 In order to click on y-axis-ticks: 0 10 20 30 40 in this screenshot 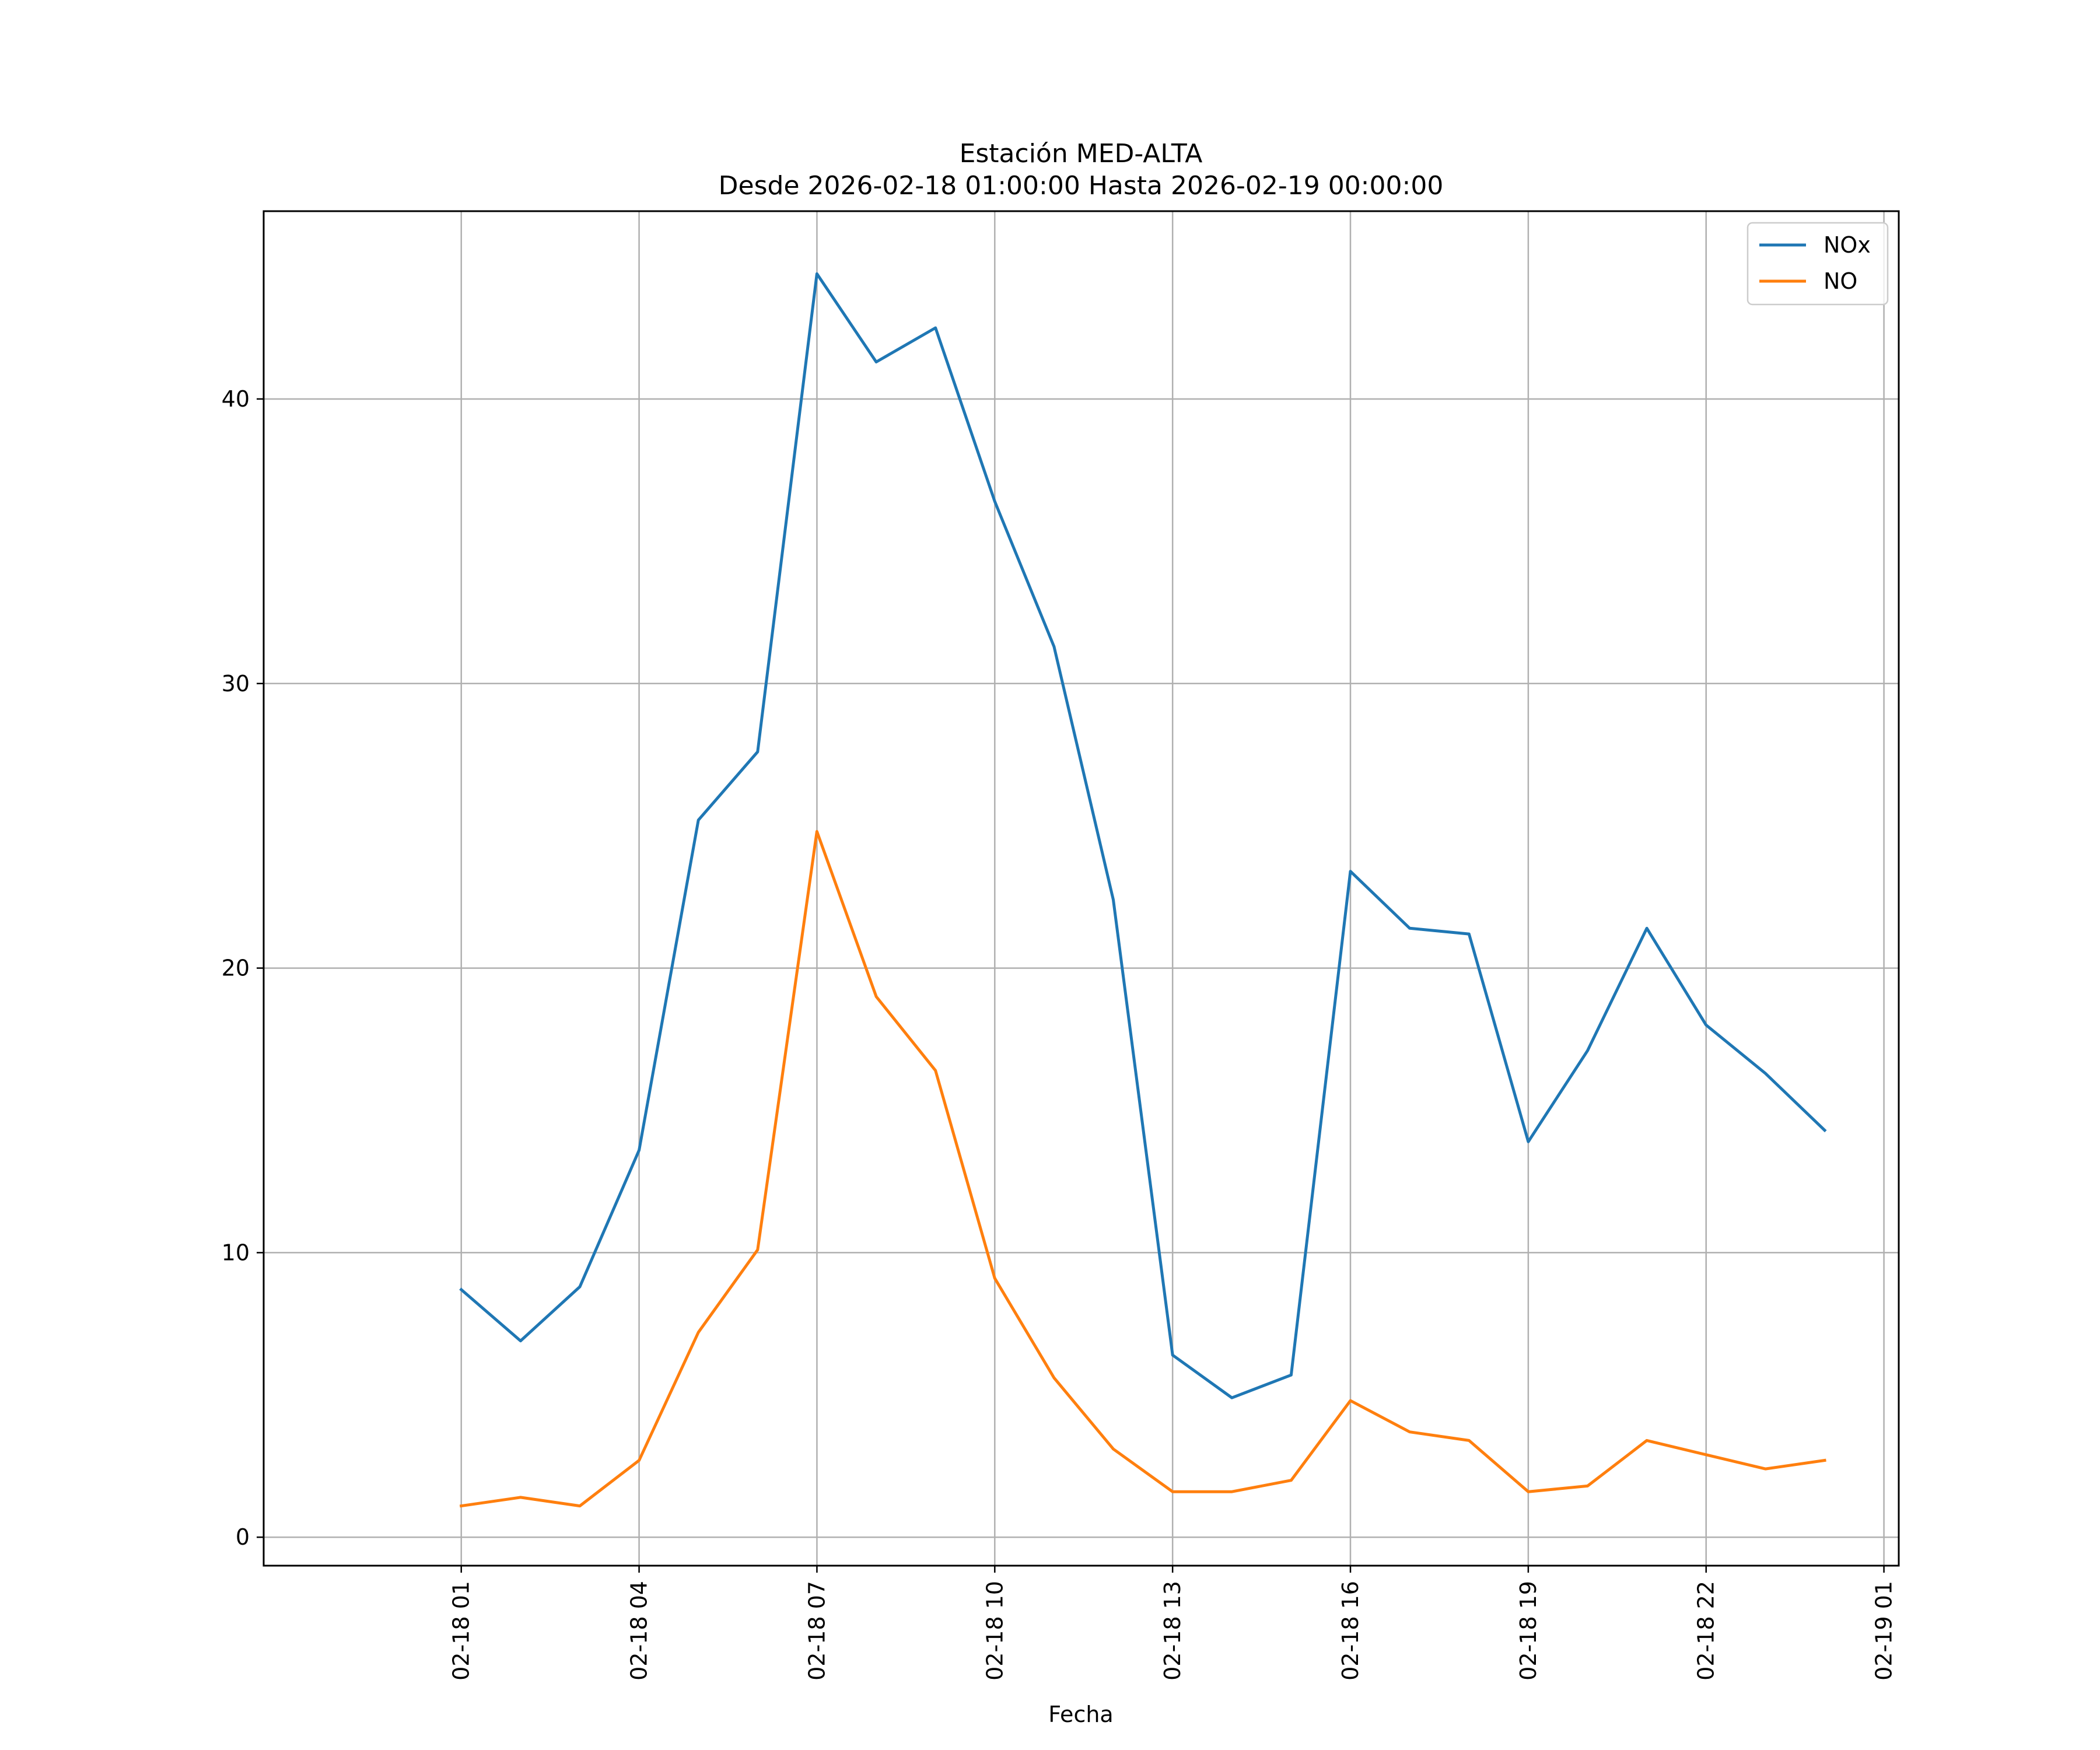, I will do `click(243, 968)`.